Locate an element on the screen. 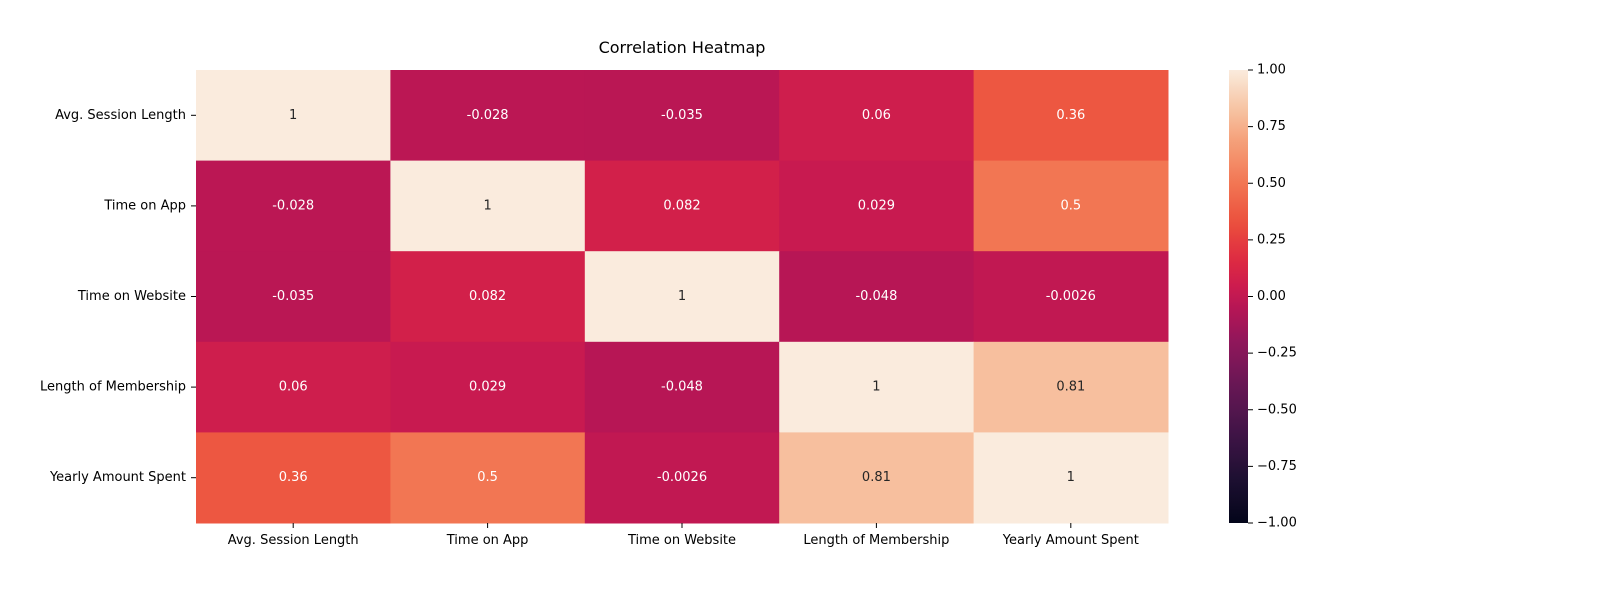 This screenshot has width=1600, height=600. colorbar: 1.00 0.75 0.50 0.25 0.00 −0.25 −0.50 −0.75 −1.00 is located at coordinates (1263, 297).